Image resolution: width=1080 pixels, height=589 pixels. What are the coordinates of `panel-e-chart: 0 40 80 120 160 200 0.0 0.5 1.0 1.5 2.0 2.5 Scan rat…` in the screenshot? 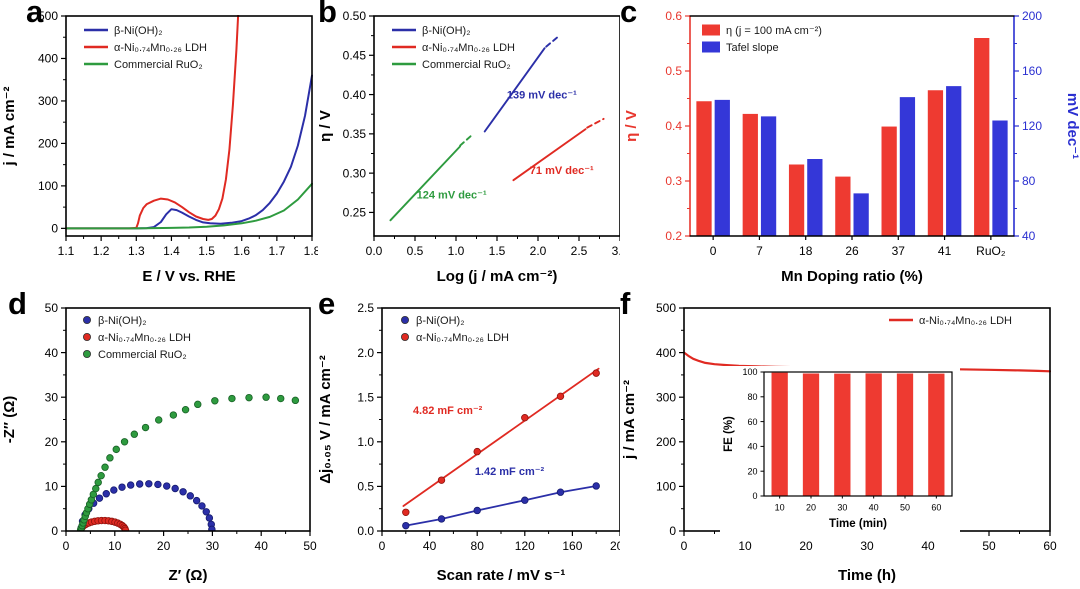 It's located at (474, 440).